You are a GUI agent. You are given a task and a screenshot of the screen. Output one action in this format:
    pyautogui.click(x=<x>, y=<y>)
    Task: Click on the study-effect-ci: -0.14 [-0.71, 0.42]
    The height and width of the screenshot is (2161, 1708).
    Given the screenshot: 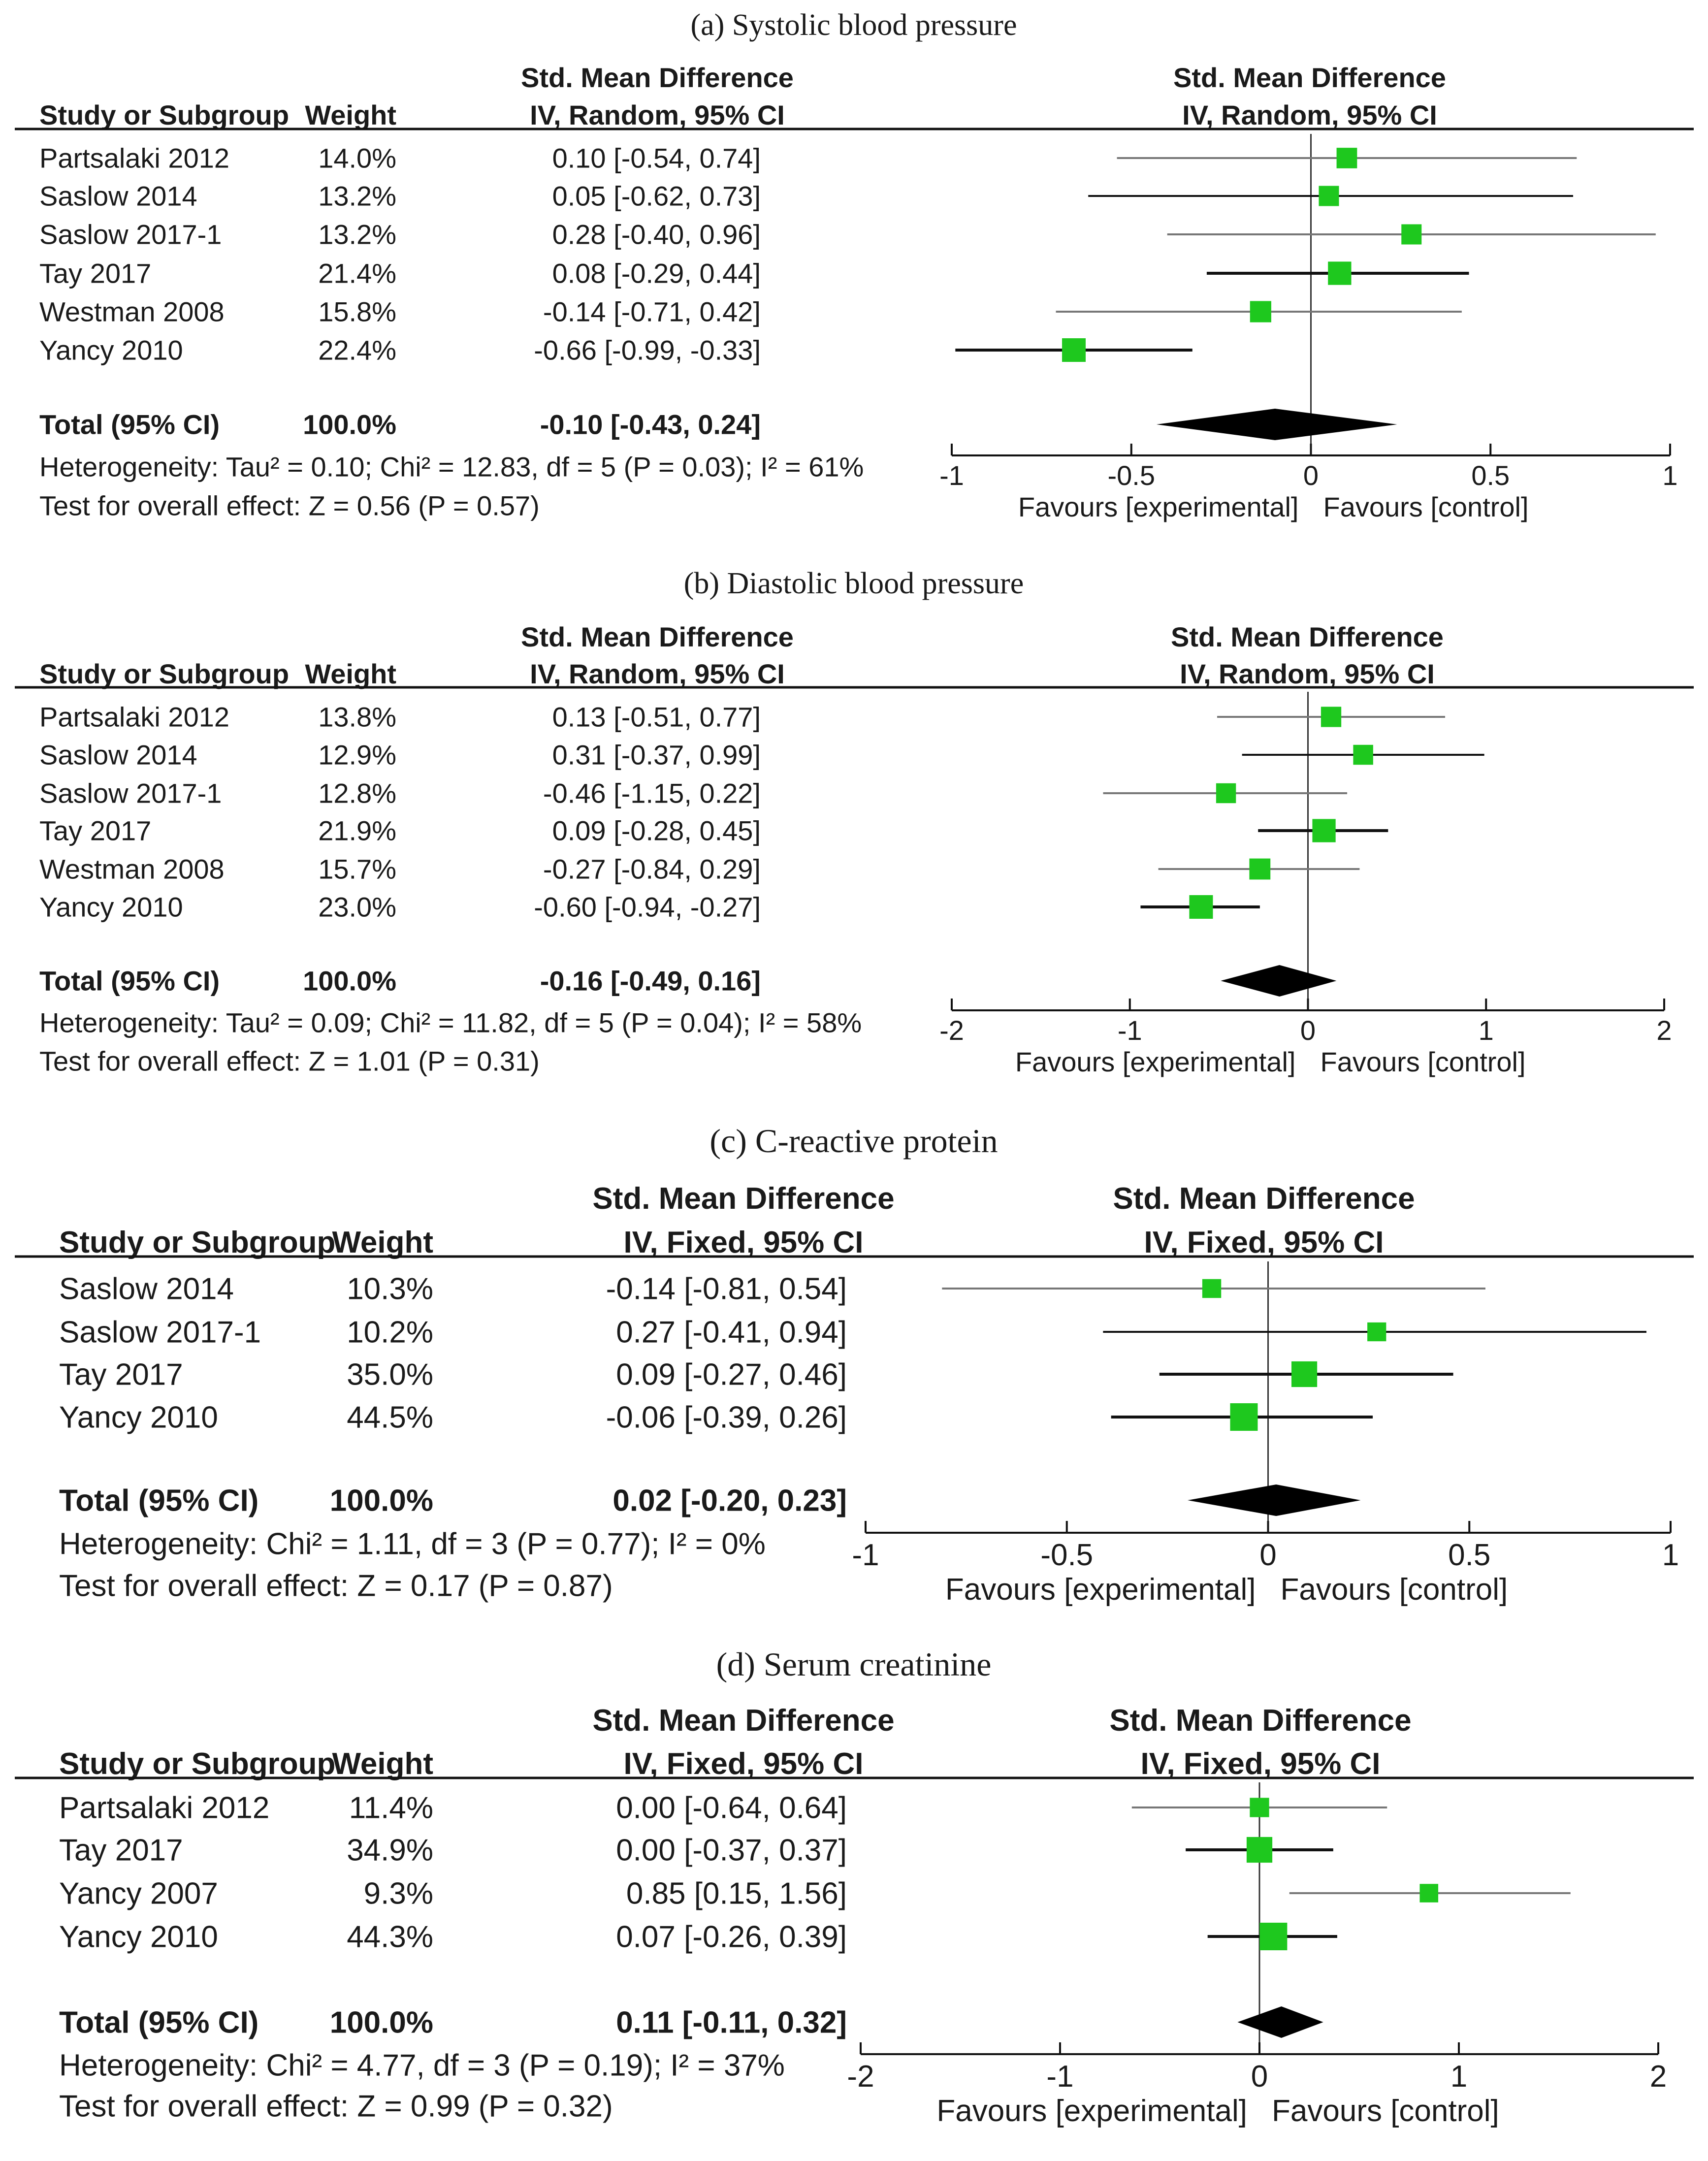 What is the action you would take?
    pyautogui.click(x=652, y=312)
    